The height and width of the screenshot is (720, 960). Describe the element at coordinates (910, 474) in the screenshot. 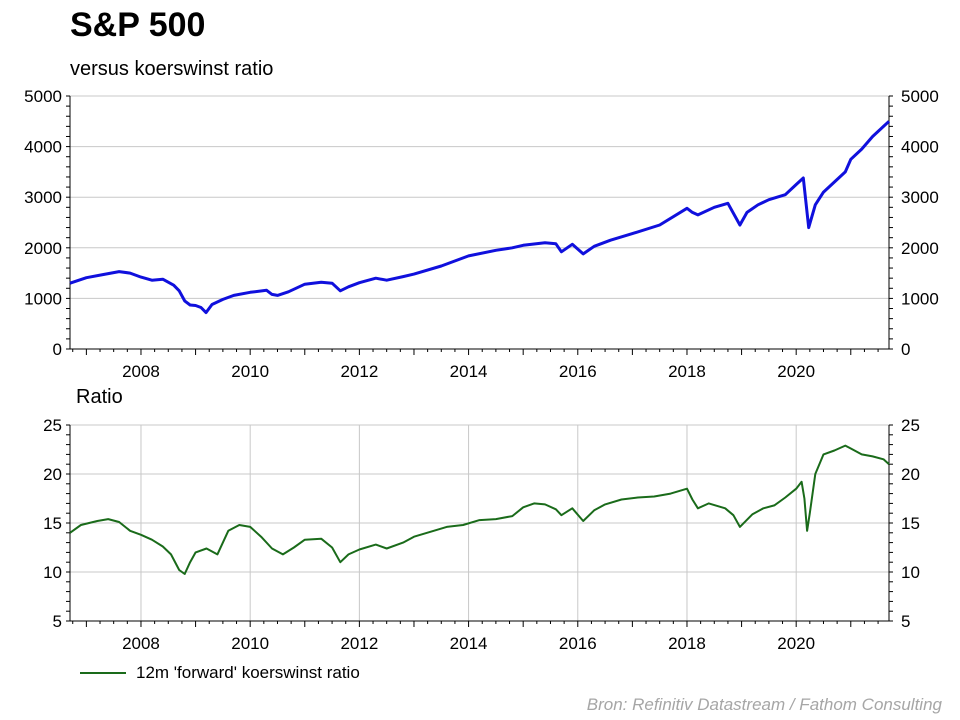

I see `ratio-ytick-right: 20` at that location.